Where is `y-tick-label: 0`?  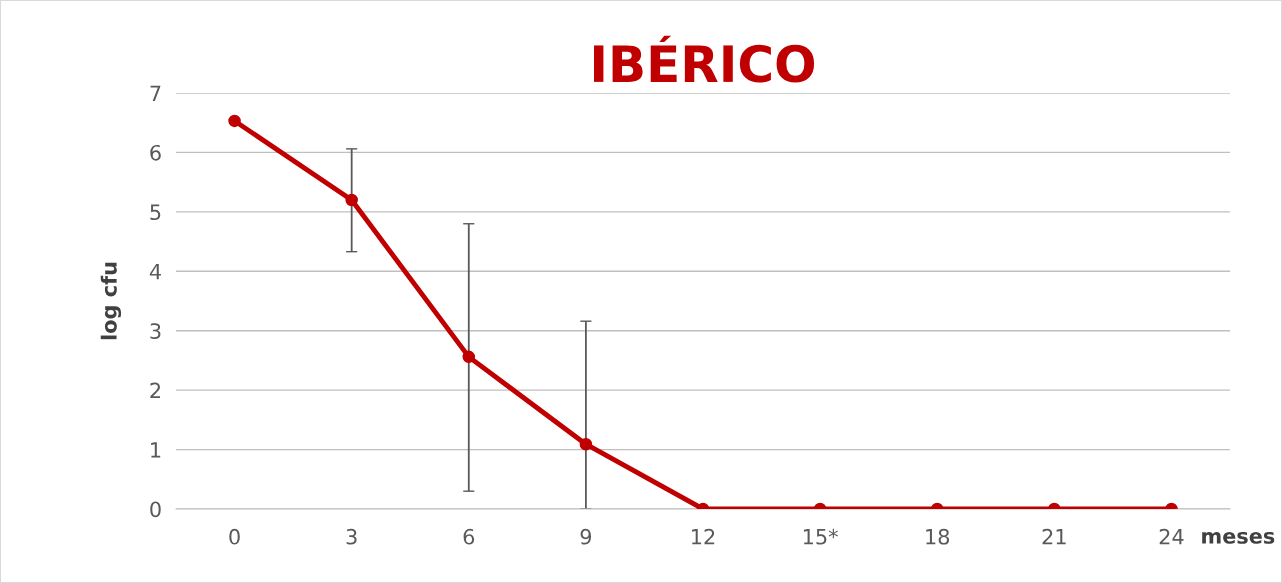
y-tick-label: 0 is located at coordinates (155, 509).